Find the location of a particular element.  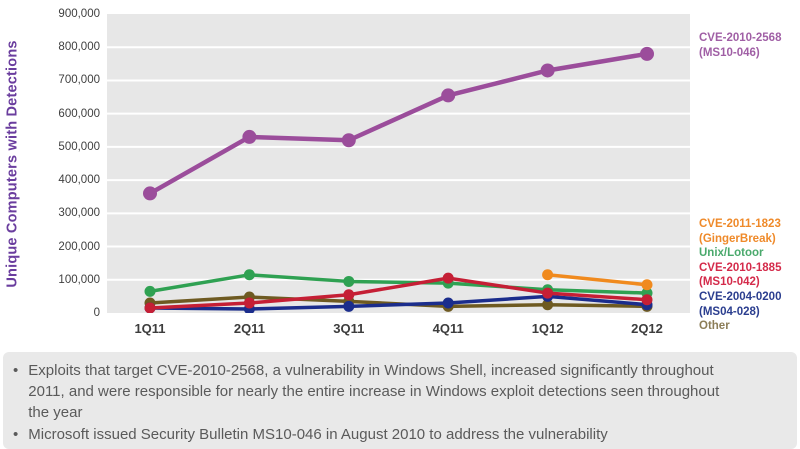

legend-label: (GingerBreak) is located at coordinates (737, 238).